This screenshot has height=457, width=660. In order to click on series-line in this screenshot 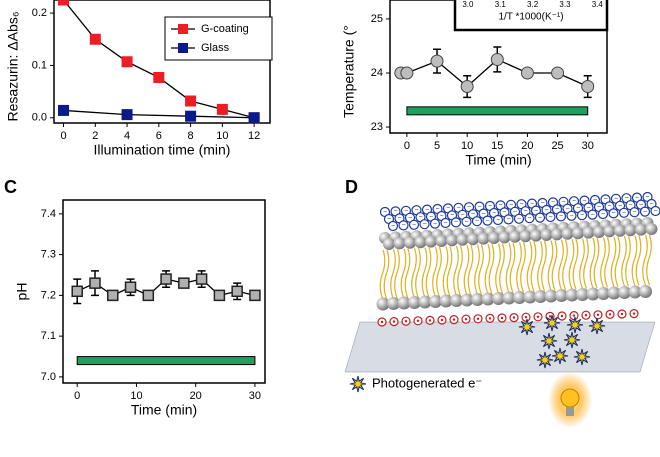, I will do `click(159, 114)`.